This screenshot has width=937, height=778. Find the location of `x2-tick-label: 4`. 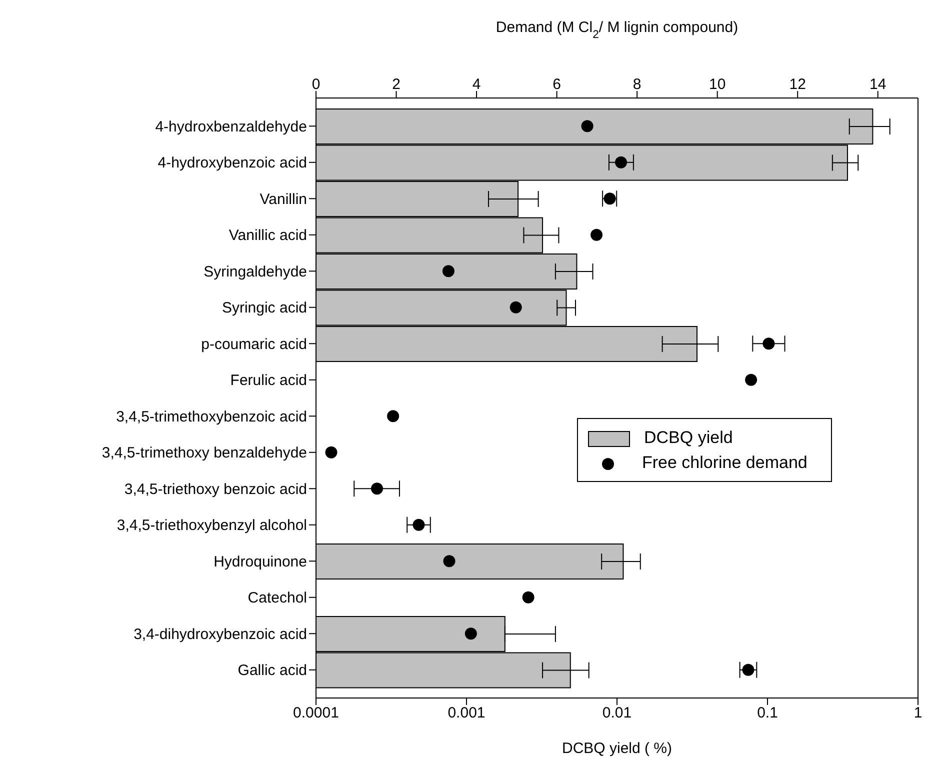

x2-tick-label: 4 is located at coordinates (476, 84).